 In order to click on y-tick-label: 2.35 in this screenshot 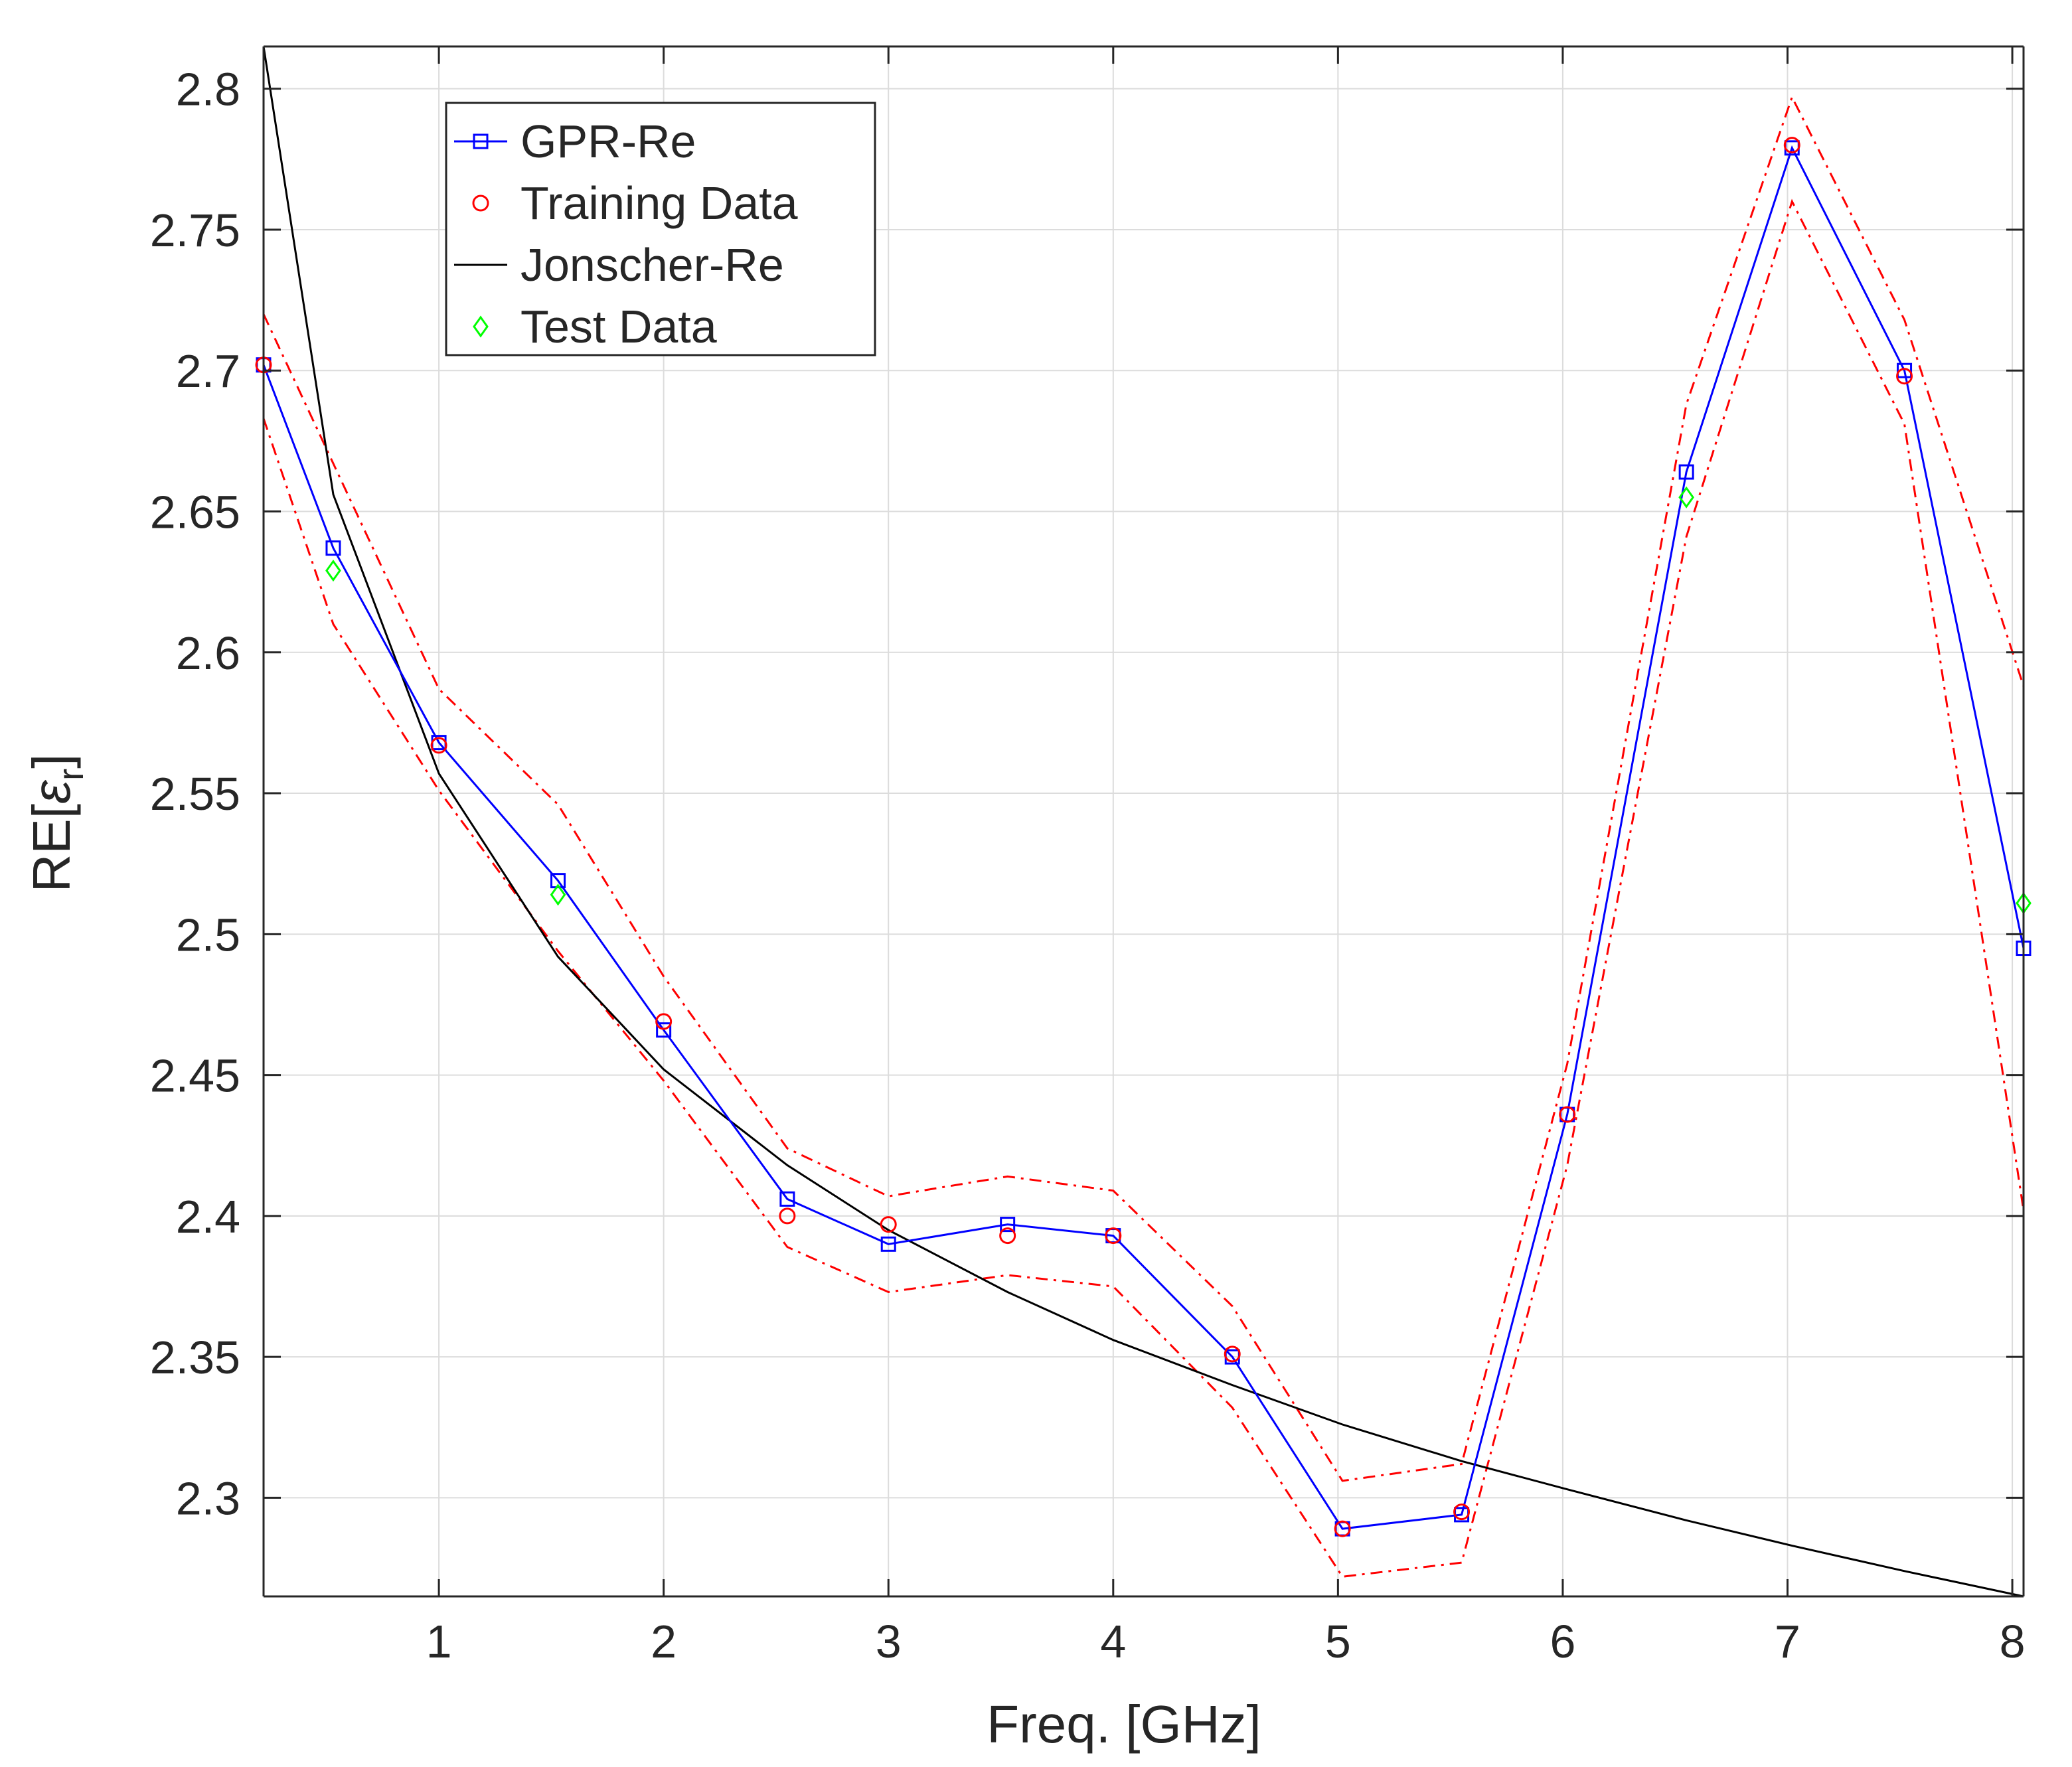, I will do `click(195, 1358)`.